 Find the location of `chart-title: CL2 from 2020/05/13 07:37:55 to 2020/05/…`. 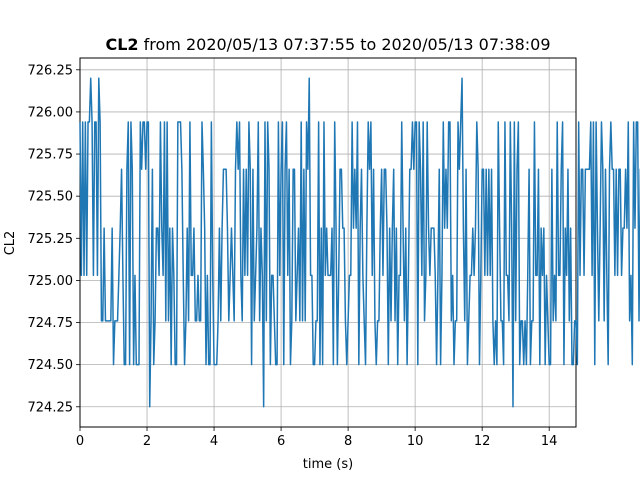

chart-title: CL2 from 2020/05/13 07:37:55 to 2020/05/… is located at coordinates (327, 44).